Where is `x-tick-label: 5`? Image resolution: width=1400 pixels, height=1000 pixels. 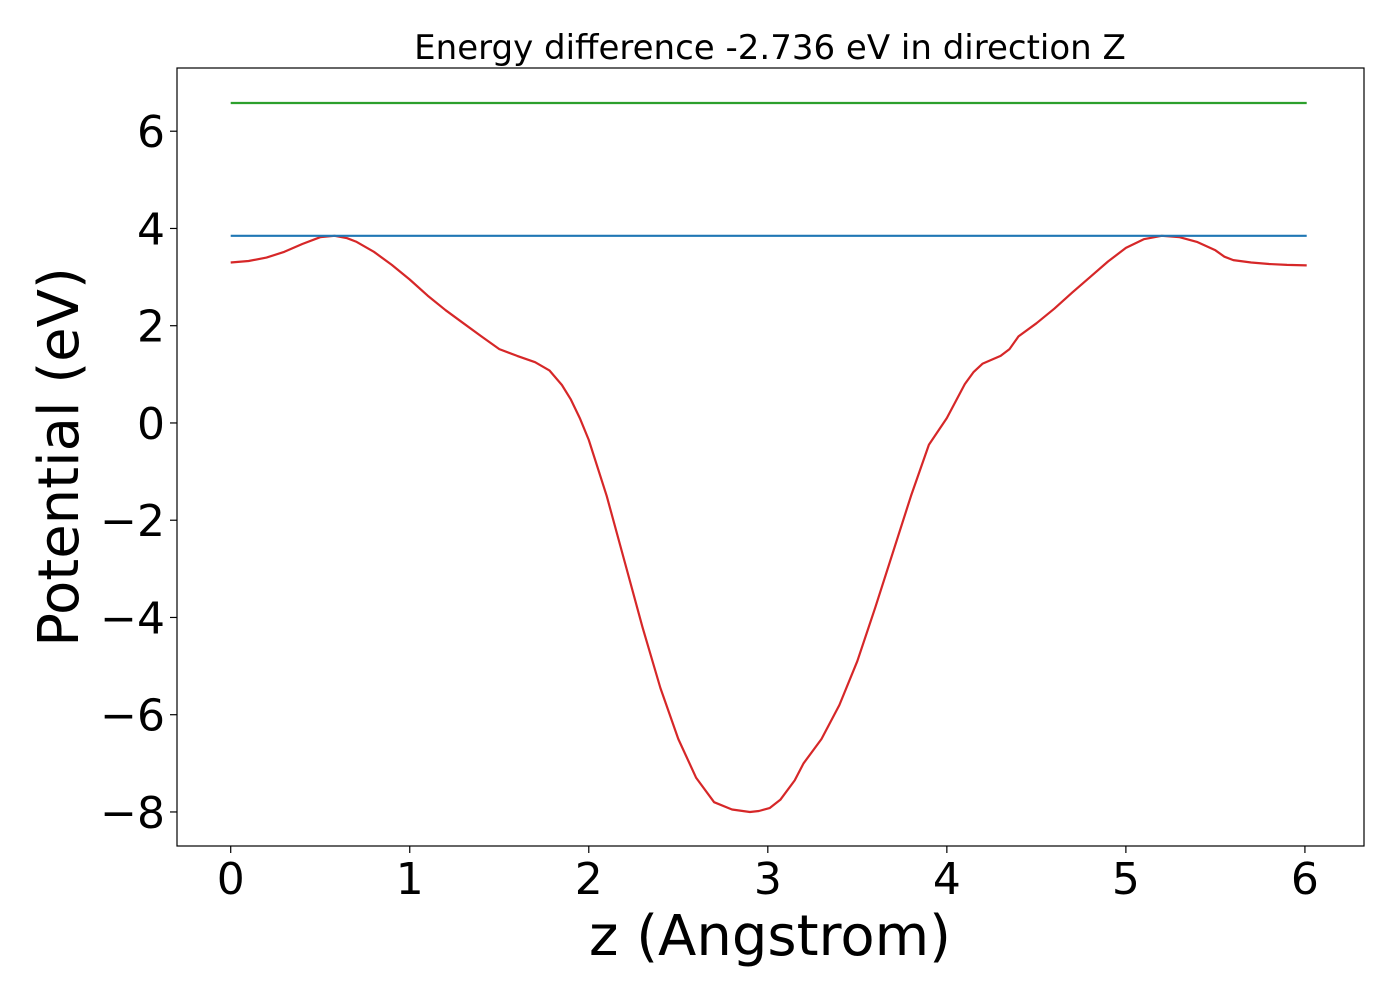 x-tick-label: 5 is located at coordinates (1126, 879).